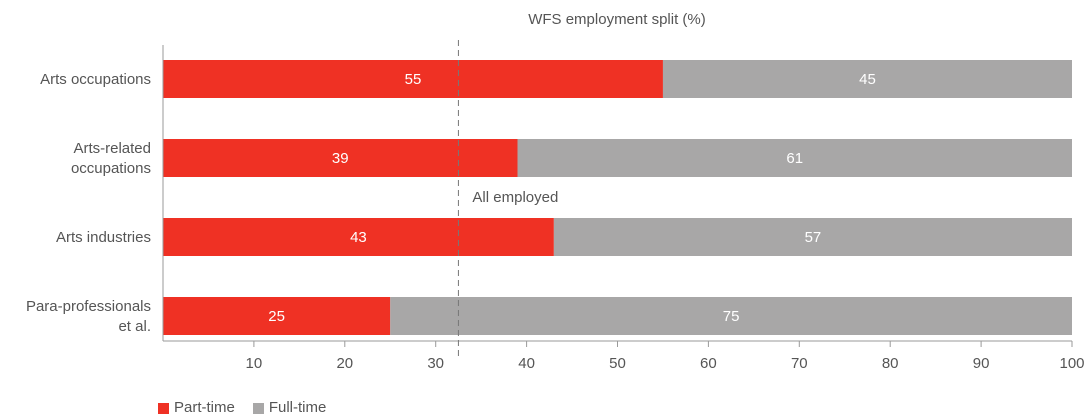 The image size is (1089, 417). Describe the element at coordinates (111, 158) in the screenshot. I see `category-label: Arts-related occupations` at that location.